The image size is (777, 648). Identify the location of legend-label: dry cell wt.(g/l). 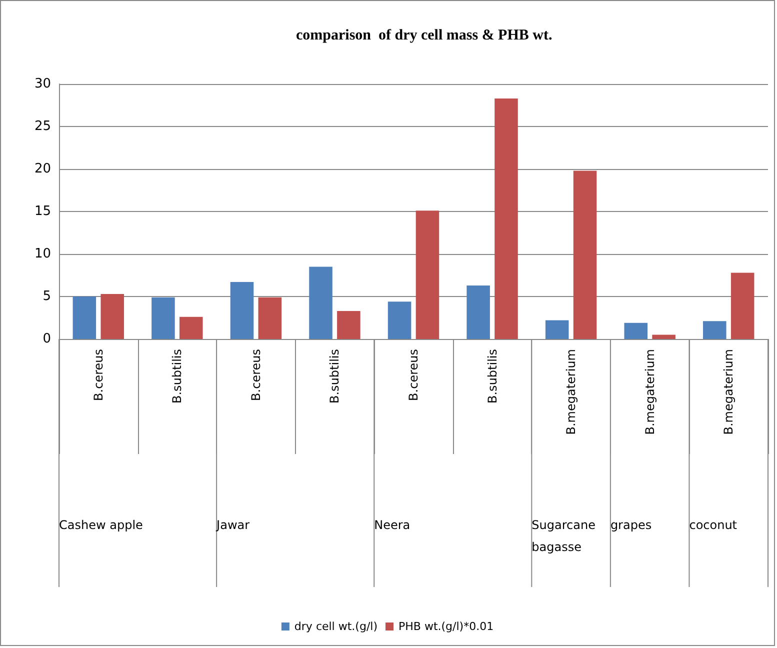
(336, 626).